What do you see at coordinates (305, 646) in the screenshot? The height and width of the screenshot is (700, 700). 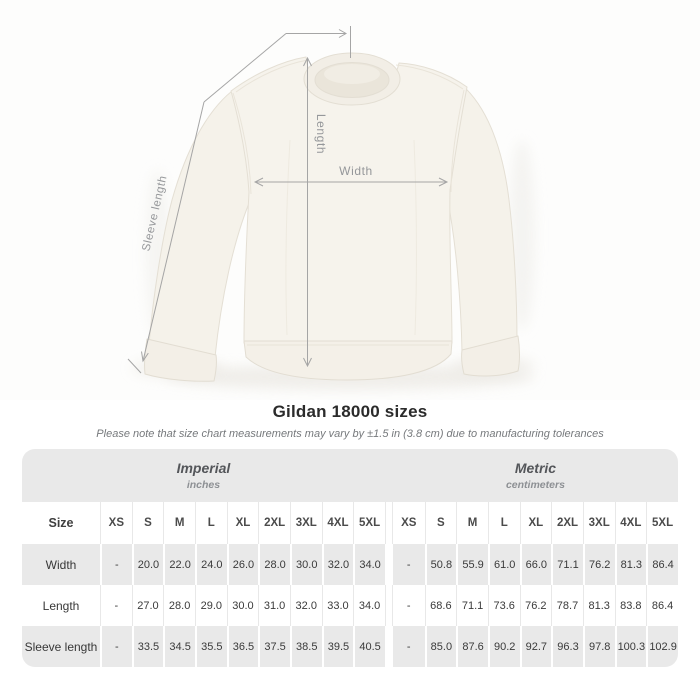 I see `table-cell: 38.5` at bounding box center [305, 646].